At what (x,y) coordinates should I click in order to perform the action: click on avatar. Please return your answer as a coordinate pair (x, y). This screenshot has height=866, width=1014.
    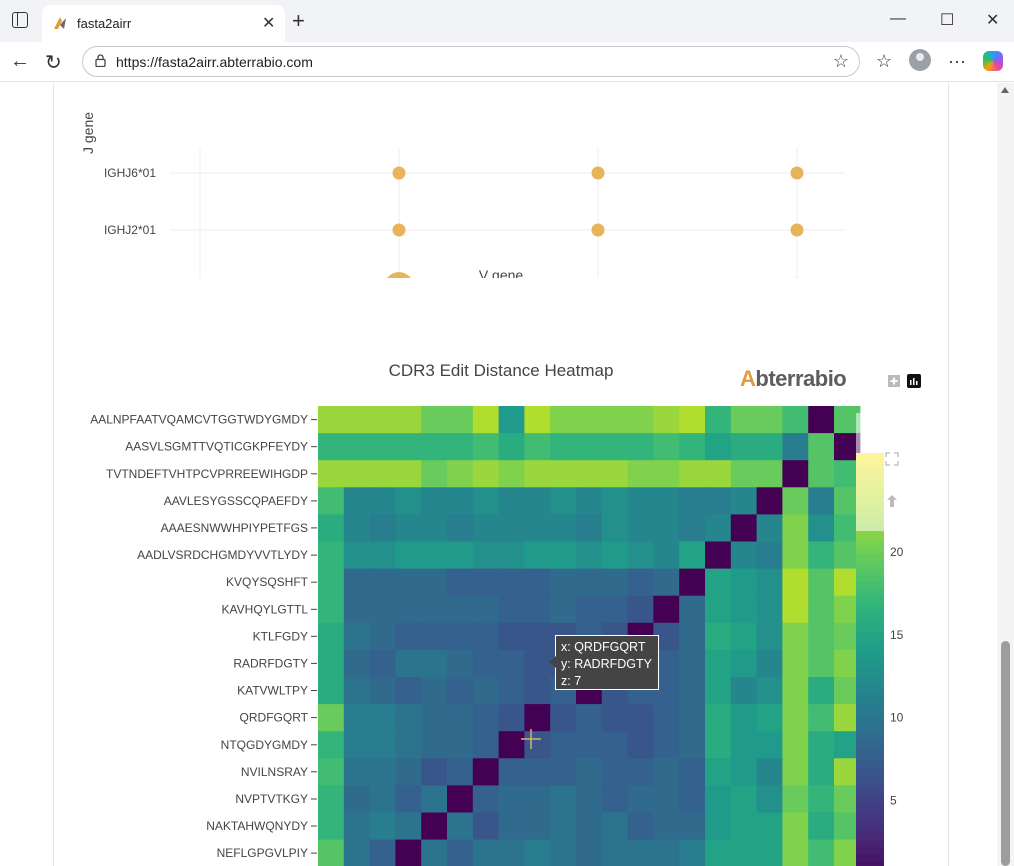
    Looking at the image, I should click on (920, 60).